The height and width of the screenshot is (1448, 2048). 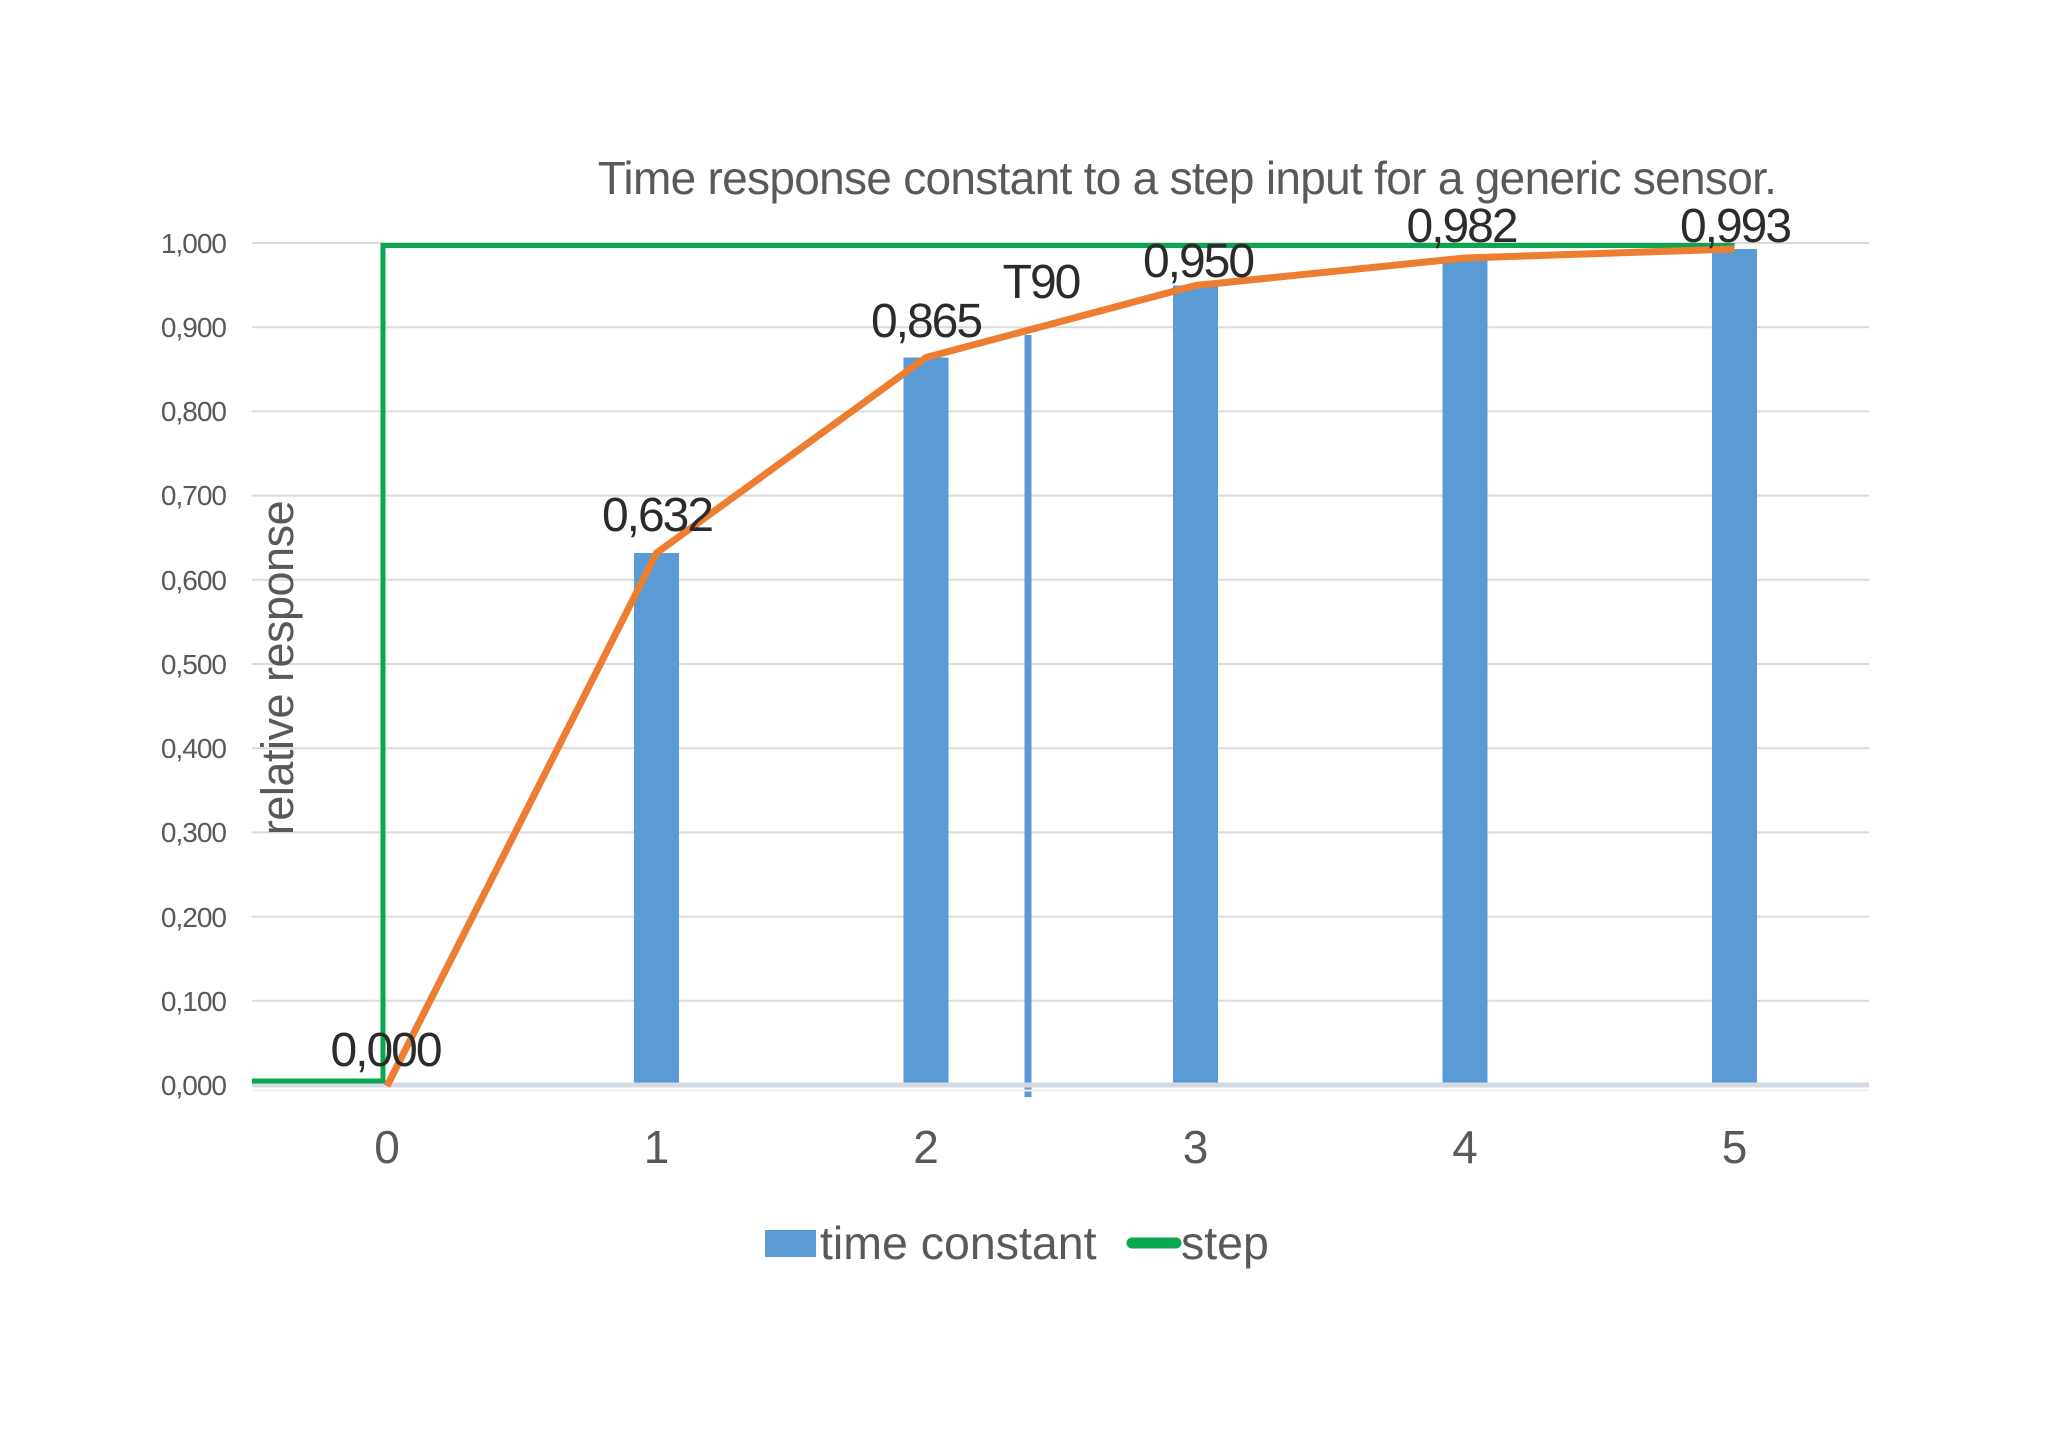 What do you see at coordinates (193, 664) in the screenshot?
I see `svg-text: 0,500` at bounding box center [193, 664].